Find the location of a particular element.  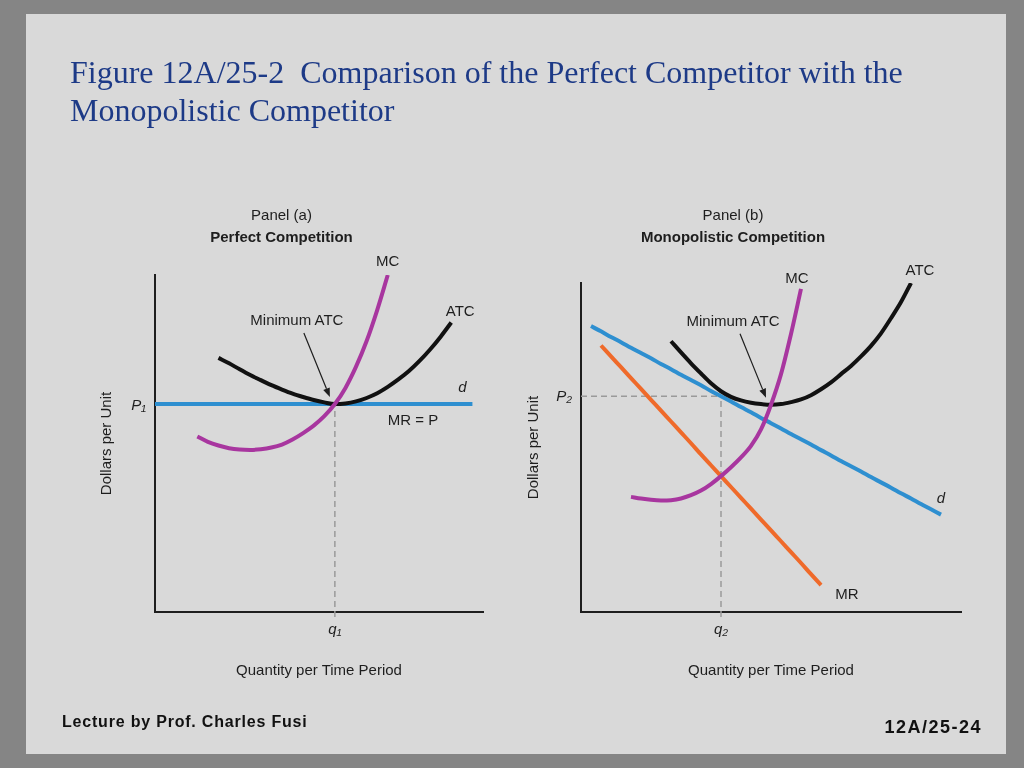

text: q₁ is located at coordinates (335, 629).